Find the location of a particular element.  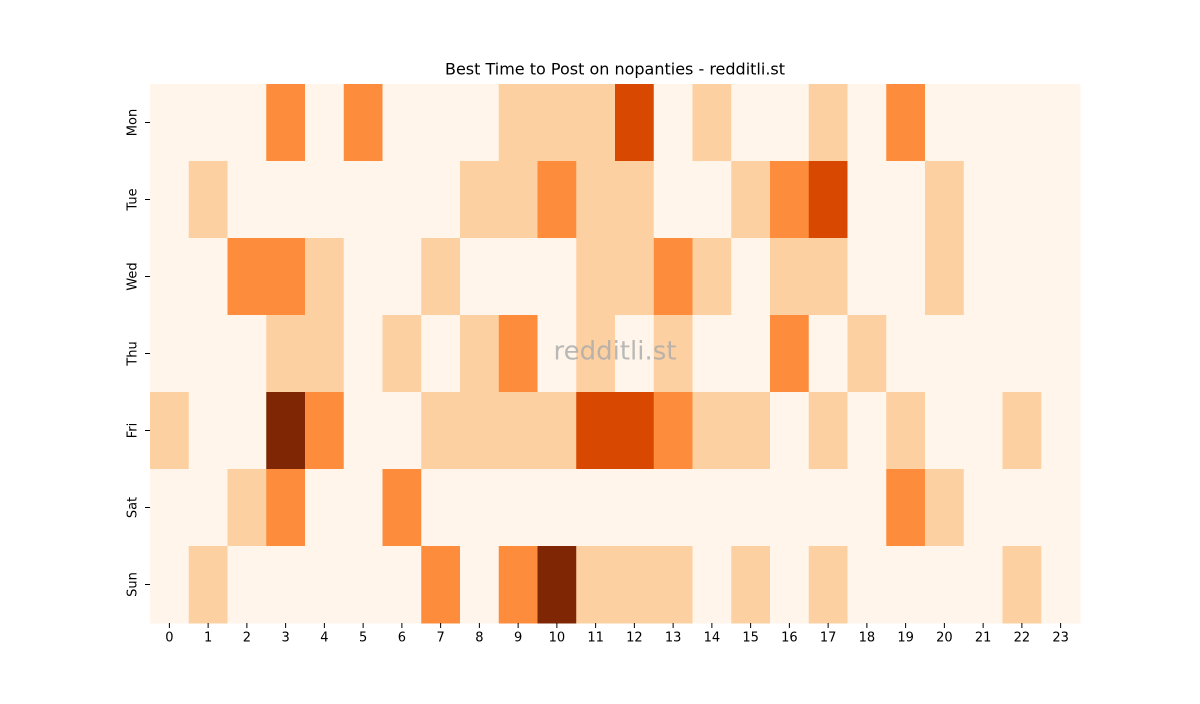

x-tick-label: 0 is located at coordinates (169, 638).